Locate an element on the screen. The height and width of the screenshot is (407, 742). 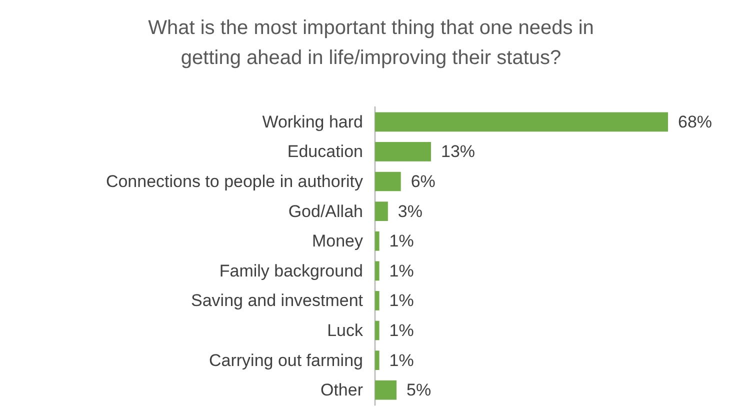
y-tick-label: Saving and investment is located at coordinates (277, 300).